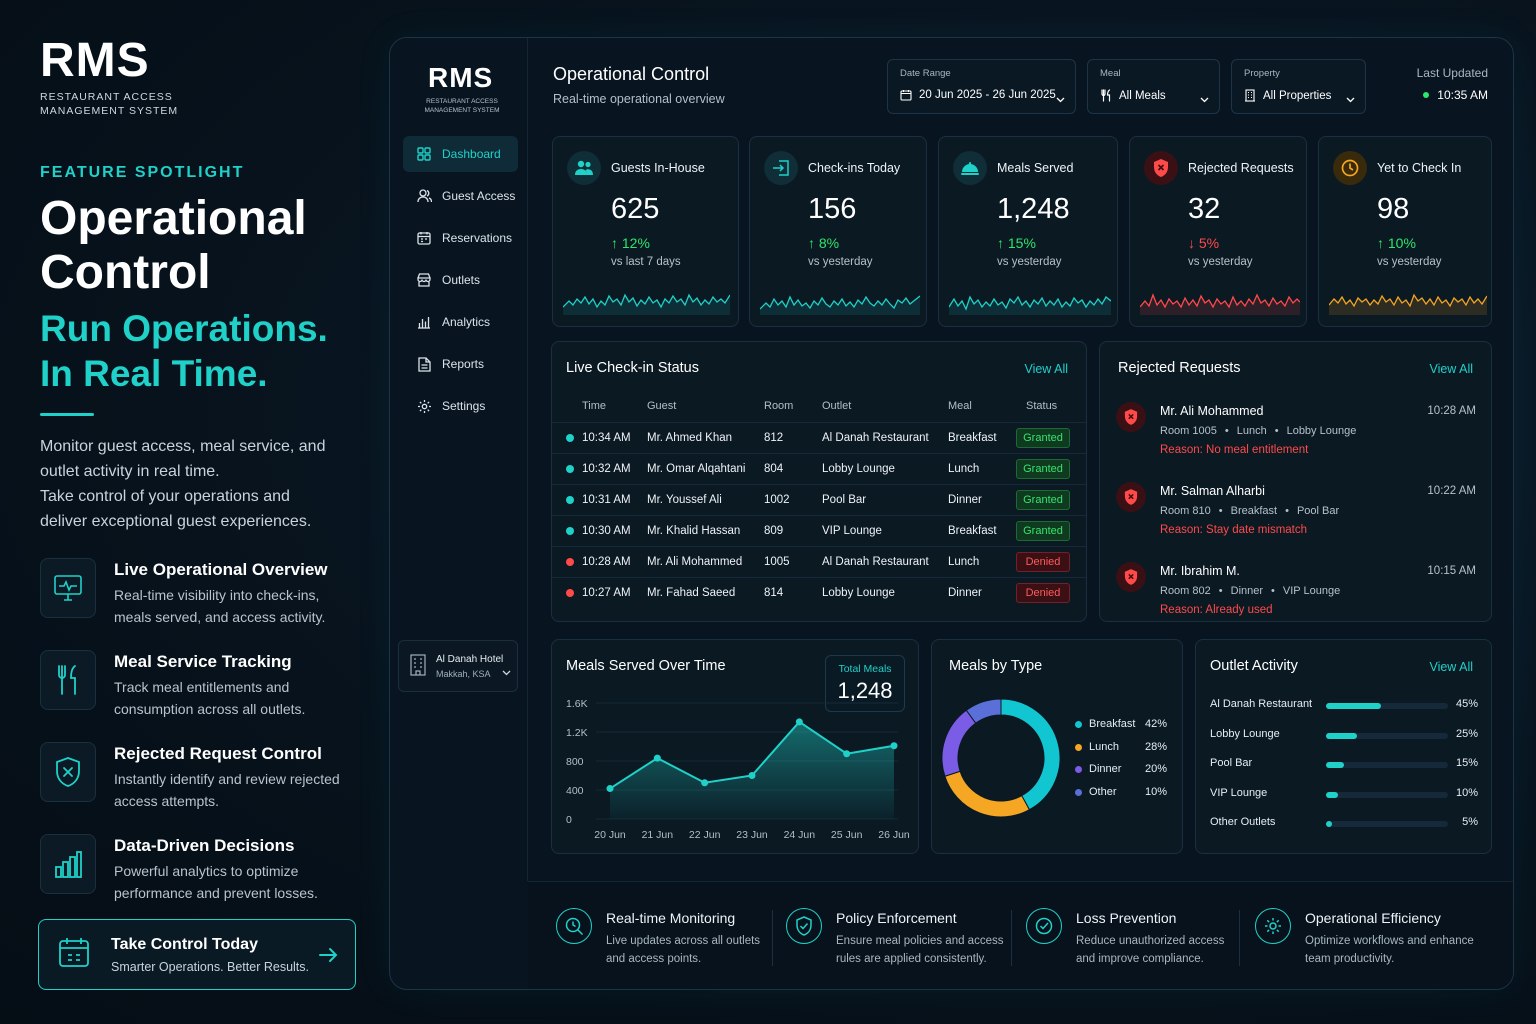 This screenshot has height=1024, width=1536. What do you see at coordinates (218, 753) in the screenshot?
I see `feature-title: Rejected Request Control` at bounding box center [218, 753].